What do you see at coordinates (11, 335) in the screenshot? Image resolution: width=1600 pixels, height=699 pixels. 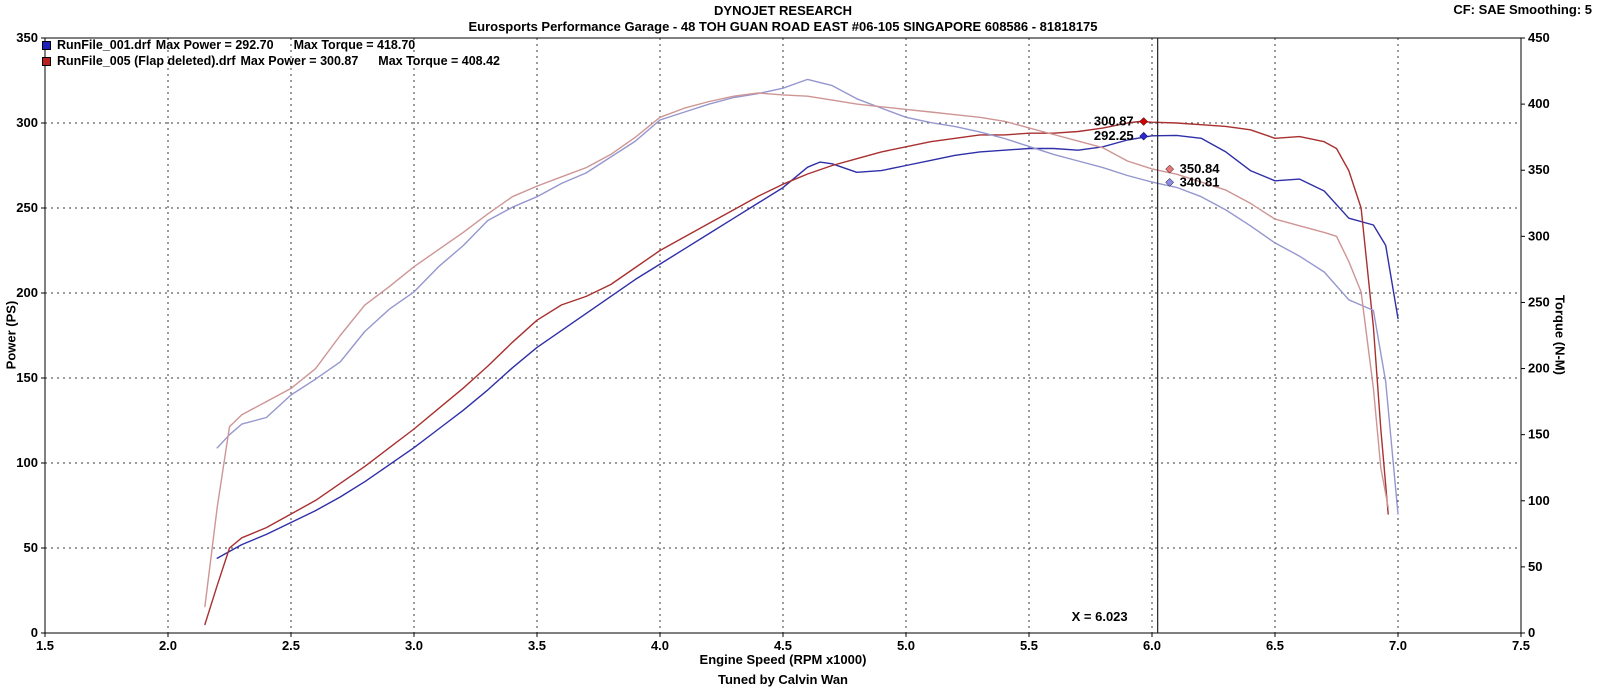 I see `y-axis-label-power: Power (PS)` at bounding box center [11, 335].